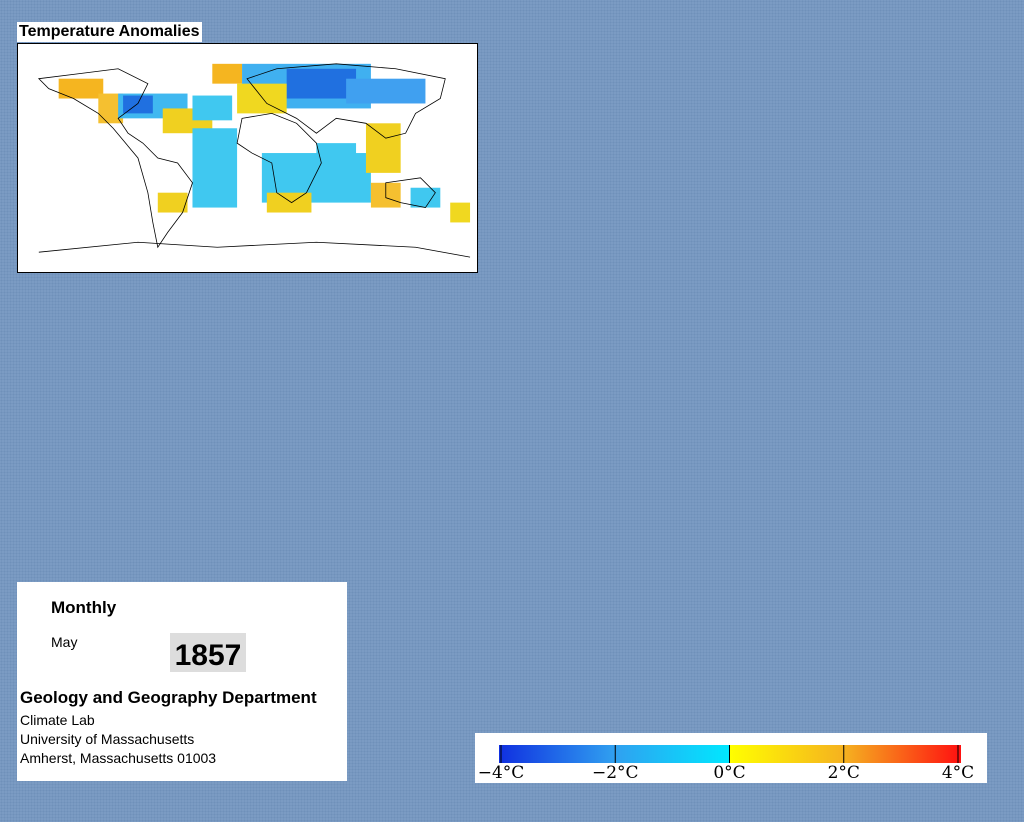 The height and width of the screenshot is (822, 1024). I want to click on coastlines, so click(254, 160).